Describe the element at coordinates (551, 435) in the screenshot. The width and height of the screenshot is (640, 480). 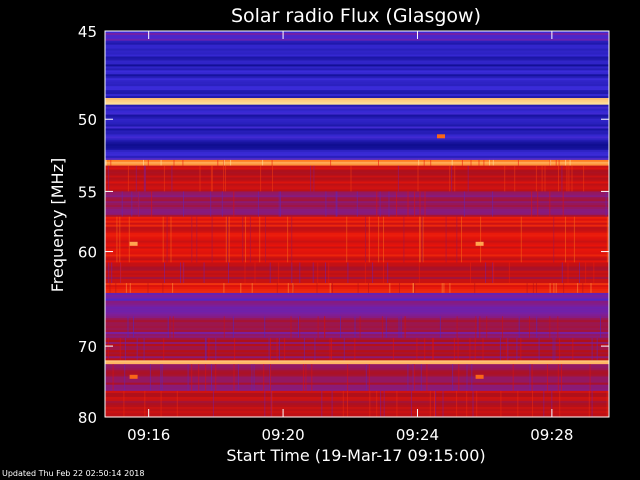
I see `x-tick-label: 09:28` at that location.